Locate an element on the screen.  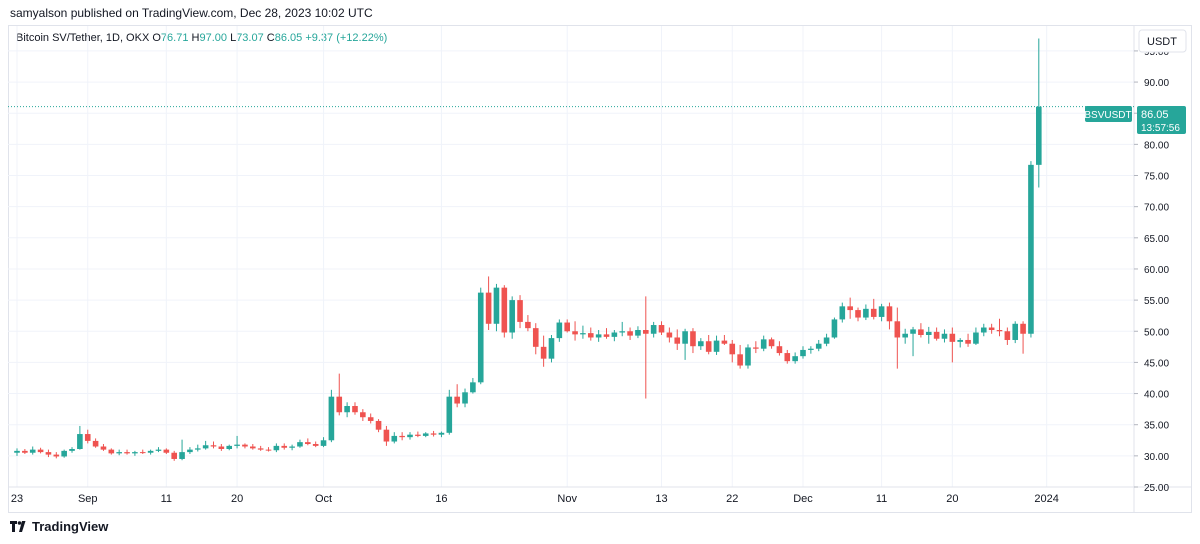
currency-button: USDT is located at coordinates (1162, 41).